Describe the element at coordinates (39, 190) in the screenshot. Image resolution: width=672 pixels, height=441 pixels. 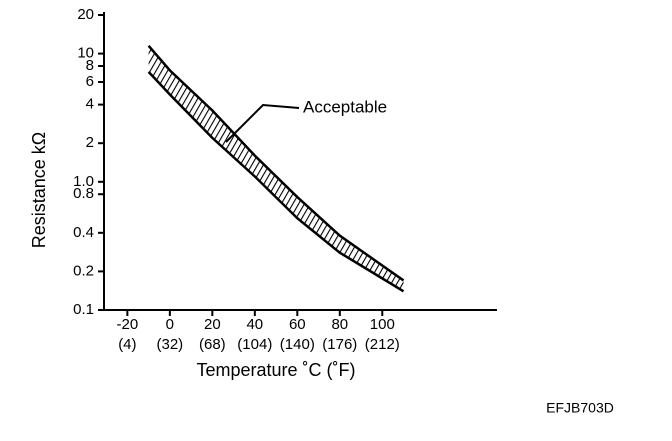
I see `y-axis-label: Resistance kΩ` at that location.